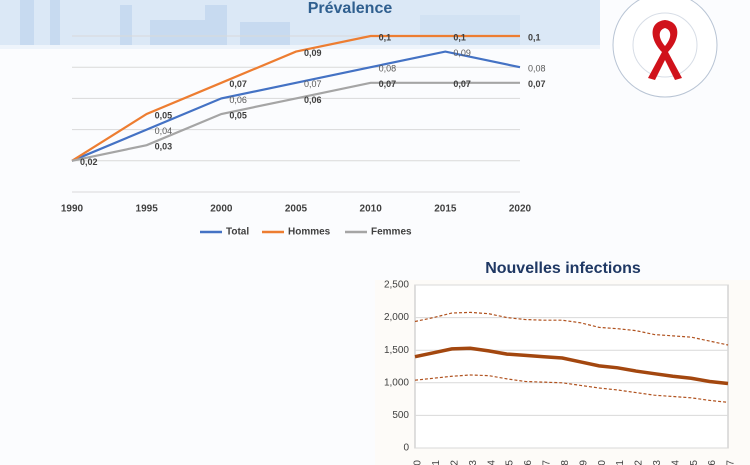 The image size is (750, 465). I want to click on data-label: 0,04, so click(164, 131).